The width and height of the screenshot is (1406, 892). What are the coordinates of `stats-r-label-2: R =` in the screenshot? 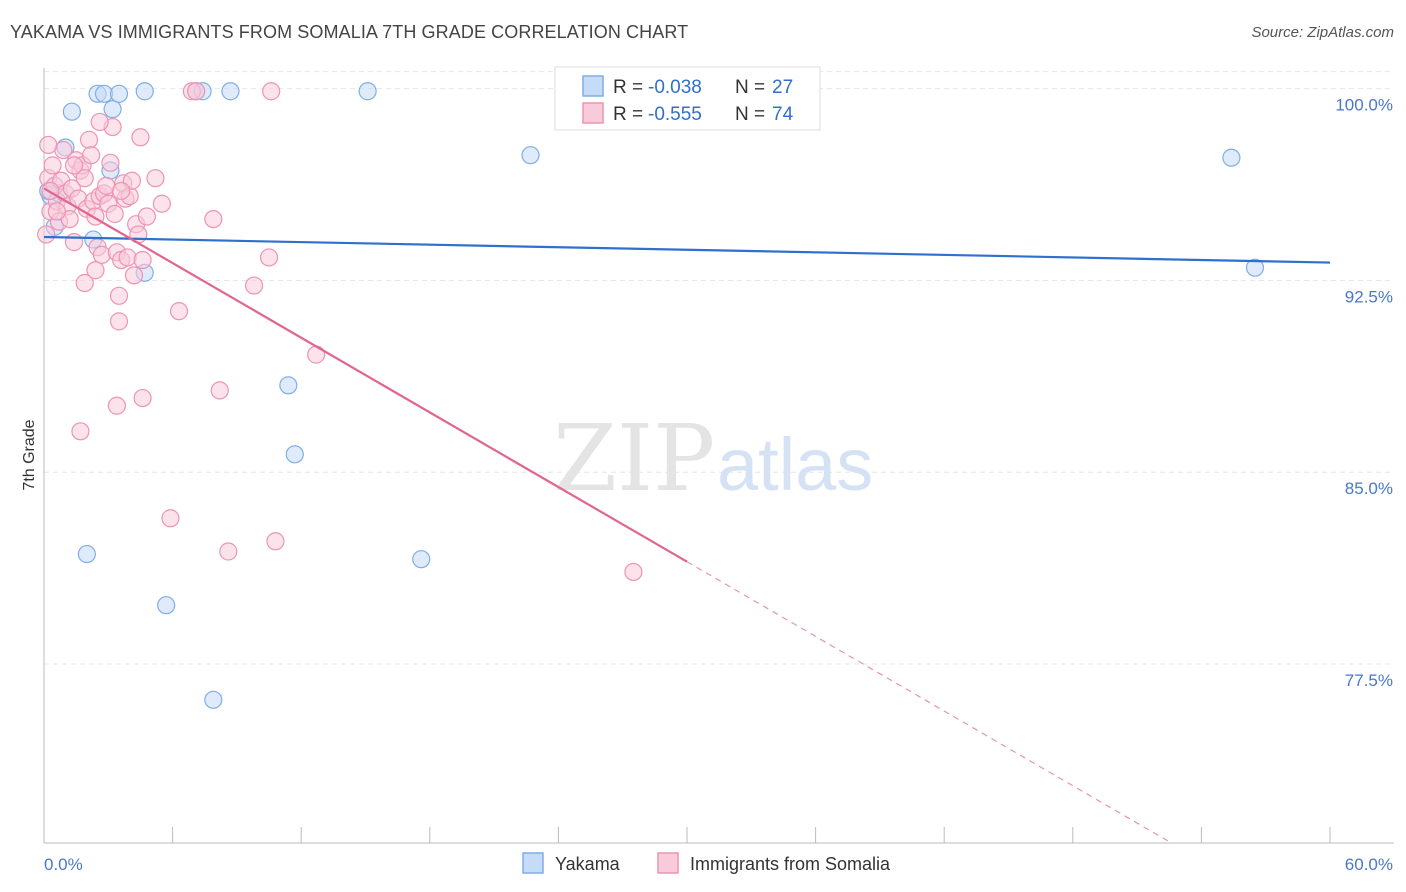 It's located at (628, 114).